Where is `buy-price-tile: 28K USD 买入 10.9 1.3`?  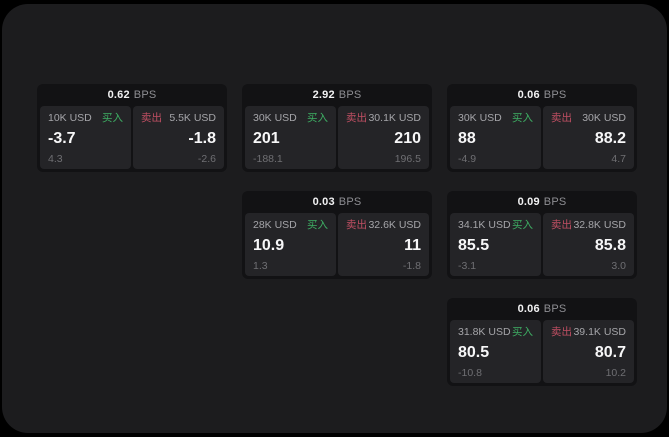
buy-price-tile: 28K USD 买入 10.9 1.3 is located at coordinates (290, 244).